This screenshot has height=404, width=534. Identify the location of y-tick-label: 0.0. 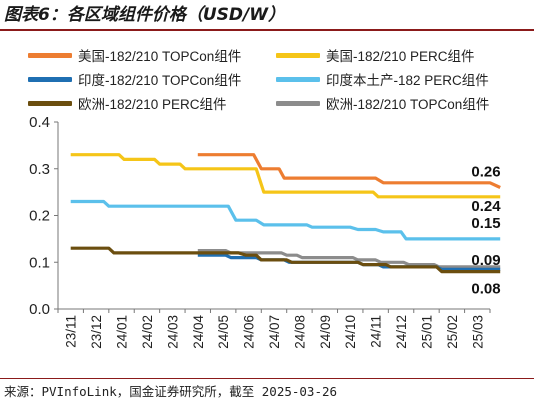
(39, 309).